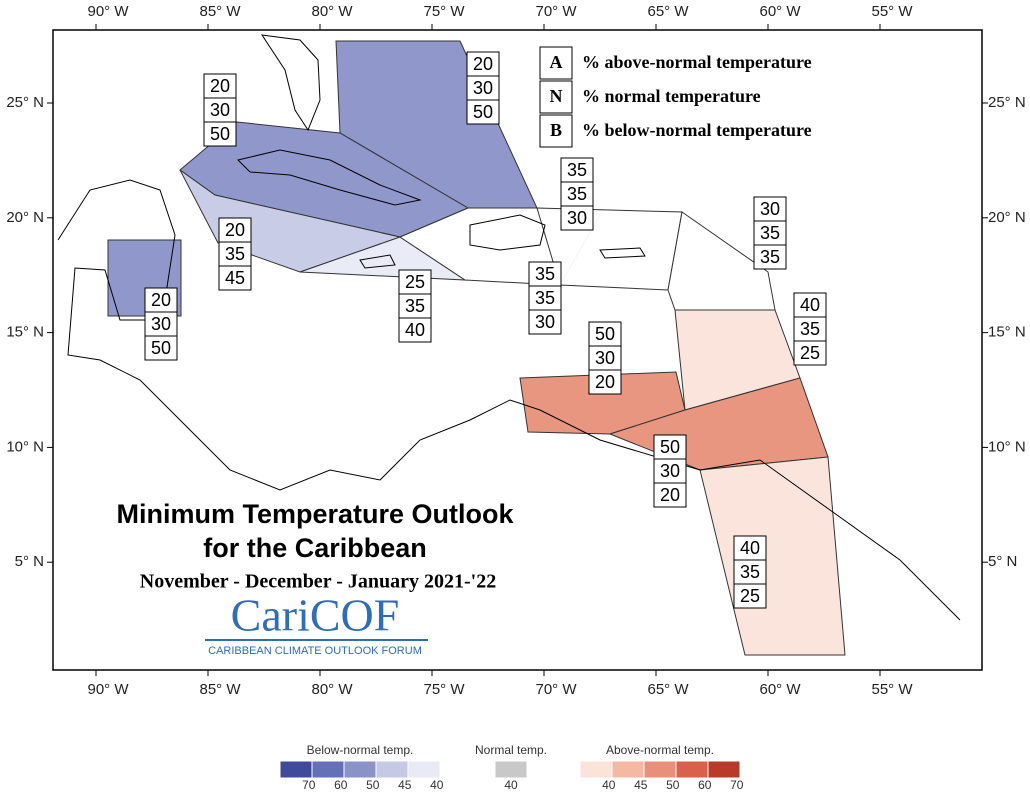 This screenshot has height=796, width=1030. What do you see at coordinates (673, 784) in the screenshot?
I see `colorbar-tick: 50` at bounding box center [673, 784].